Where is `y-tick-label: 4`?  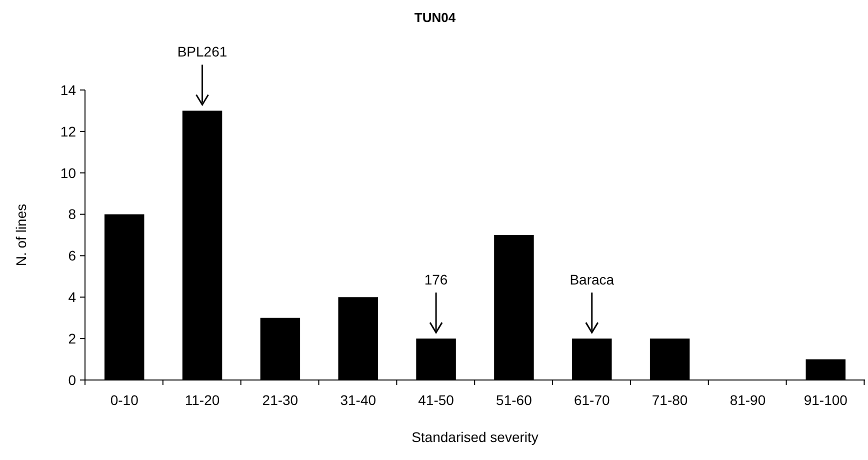 y-tick-label: 4 is located at coordinates (72, 297).